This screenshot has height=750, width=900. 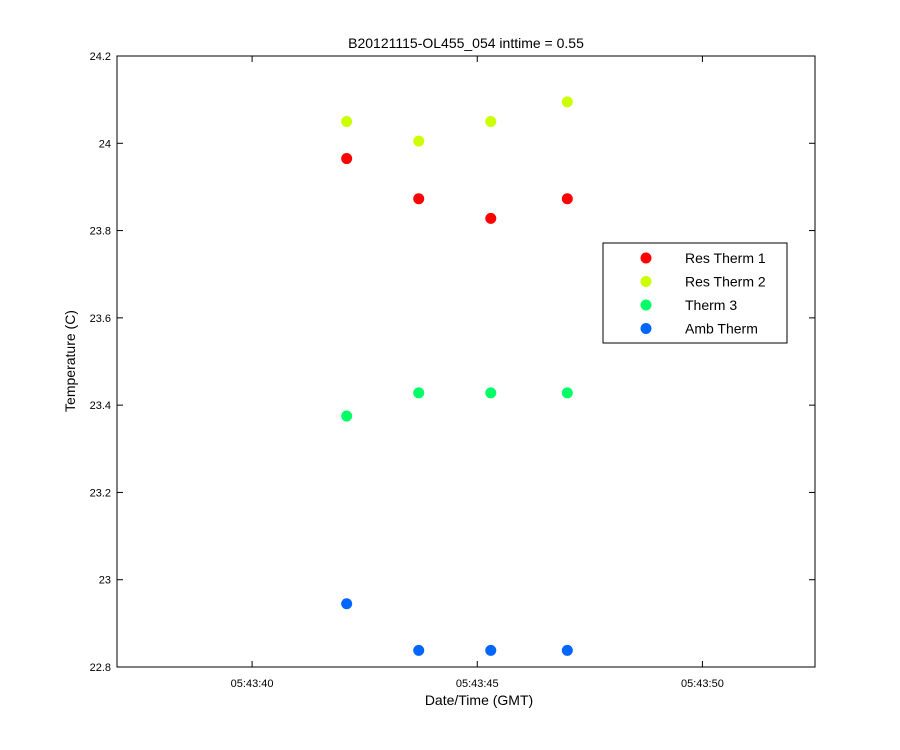 I want to click on y-tick-label: 22.8, so click(x=100, y=668).